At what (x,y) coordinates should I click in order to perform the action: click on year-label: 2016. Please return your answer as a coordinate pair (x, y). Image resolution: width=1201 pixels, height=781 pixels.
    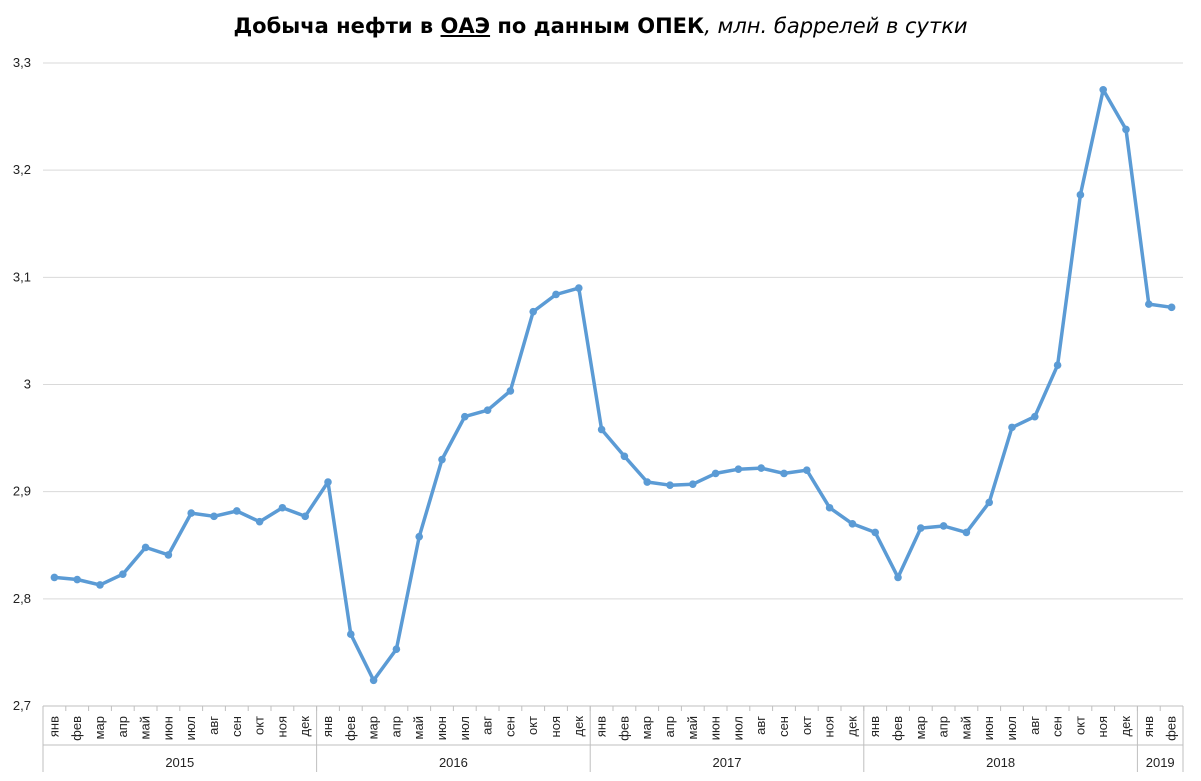
    Looking at the image, I should click on (453, 762).